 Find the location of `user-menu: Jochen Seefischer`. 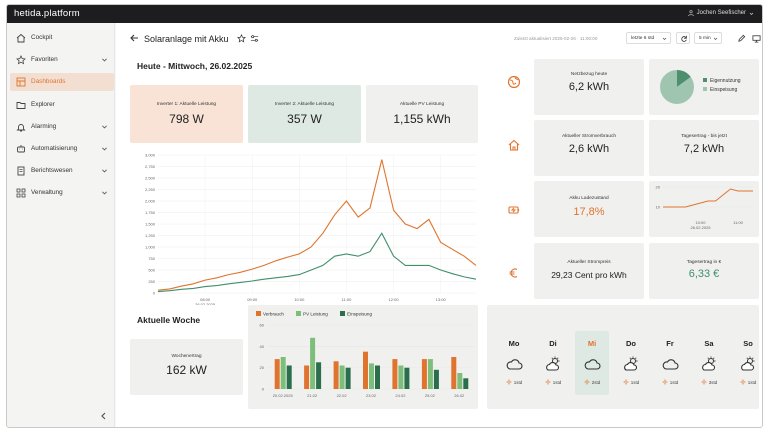

user-menu: Jochen Seefischer is located at coordinates (720, 13).